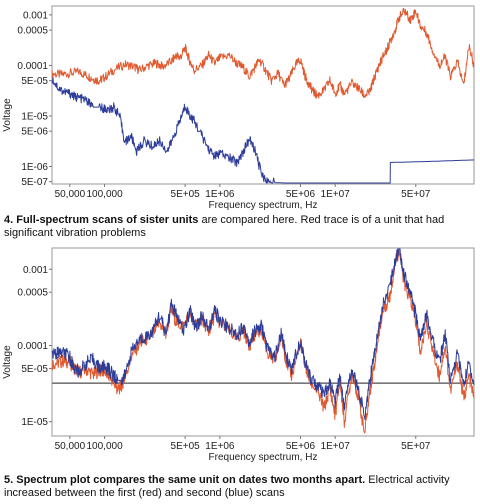 The image size is (480, 504). Describe the element at coordinates (101, 220) in the screenshot. I see `caption-4-bold: 4. Full-spectrum scans of sister units` at that location.